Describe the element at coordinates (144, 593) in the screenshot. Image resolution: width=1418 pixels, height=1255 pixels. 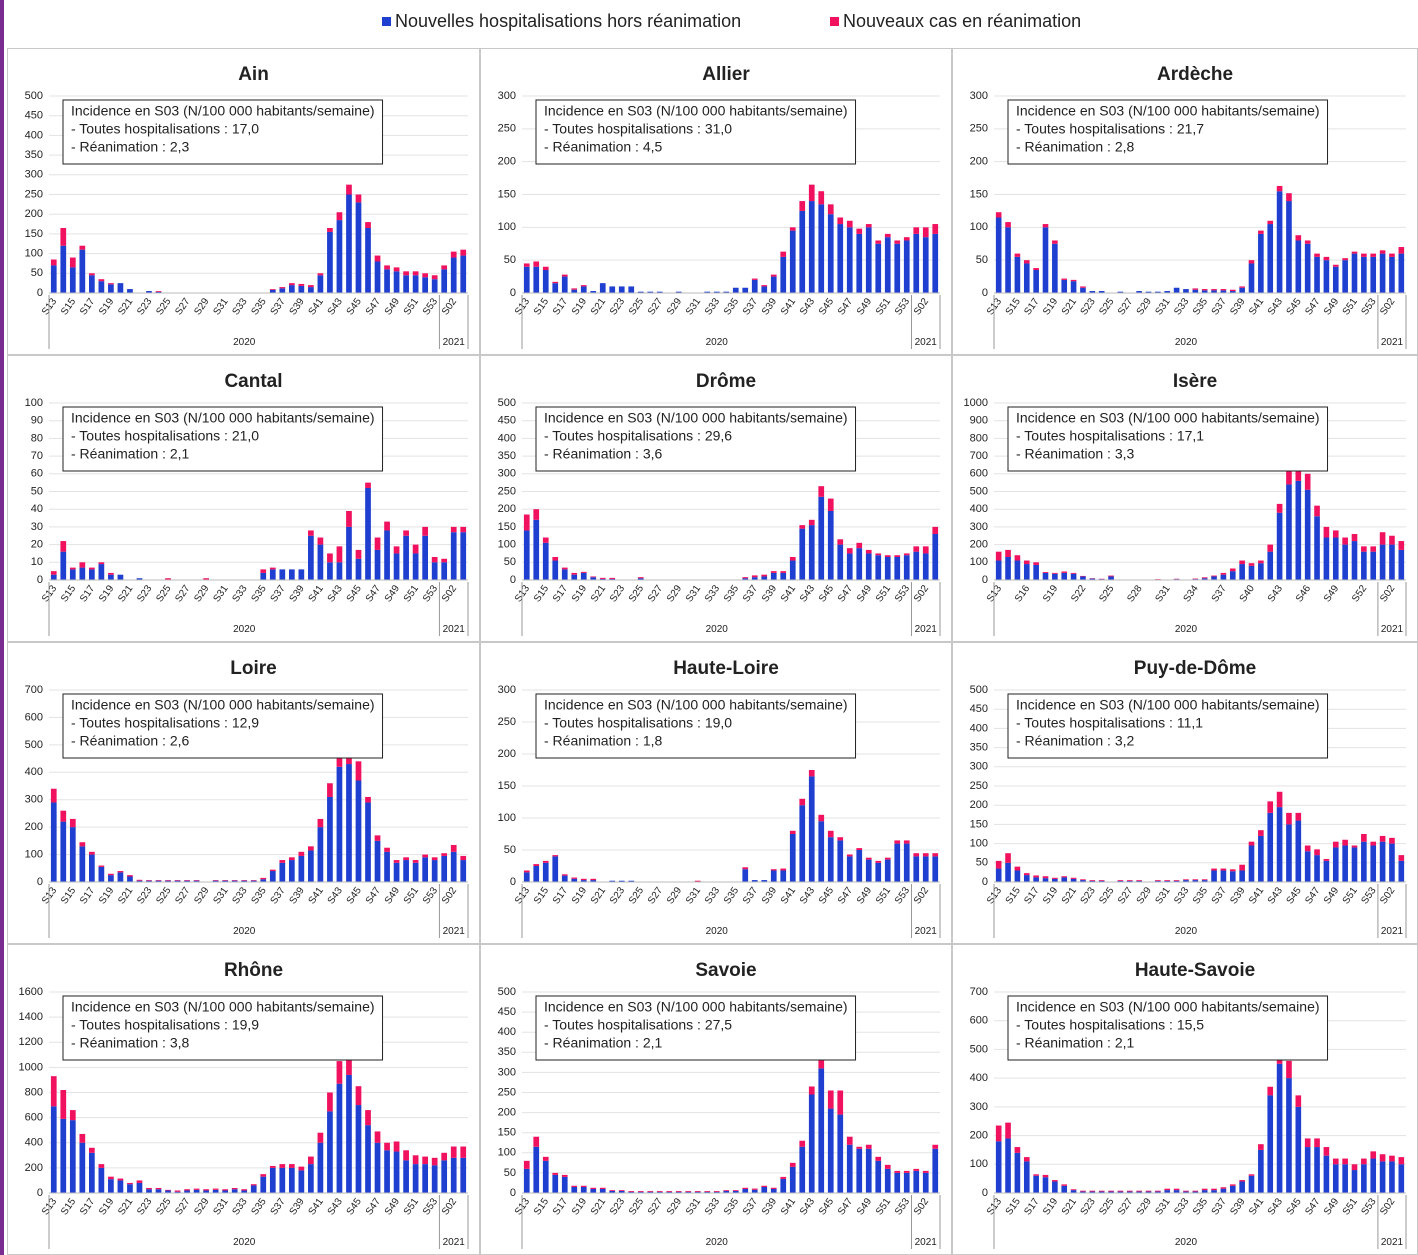
I see `x-tick-label: S23` at that location.